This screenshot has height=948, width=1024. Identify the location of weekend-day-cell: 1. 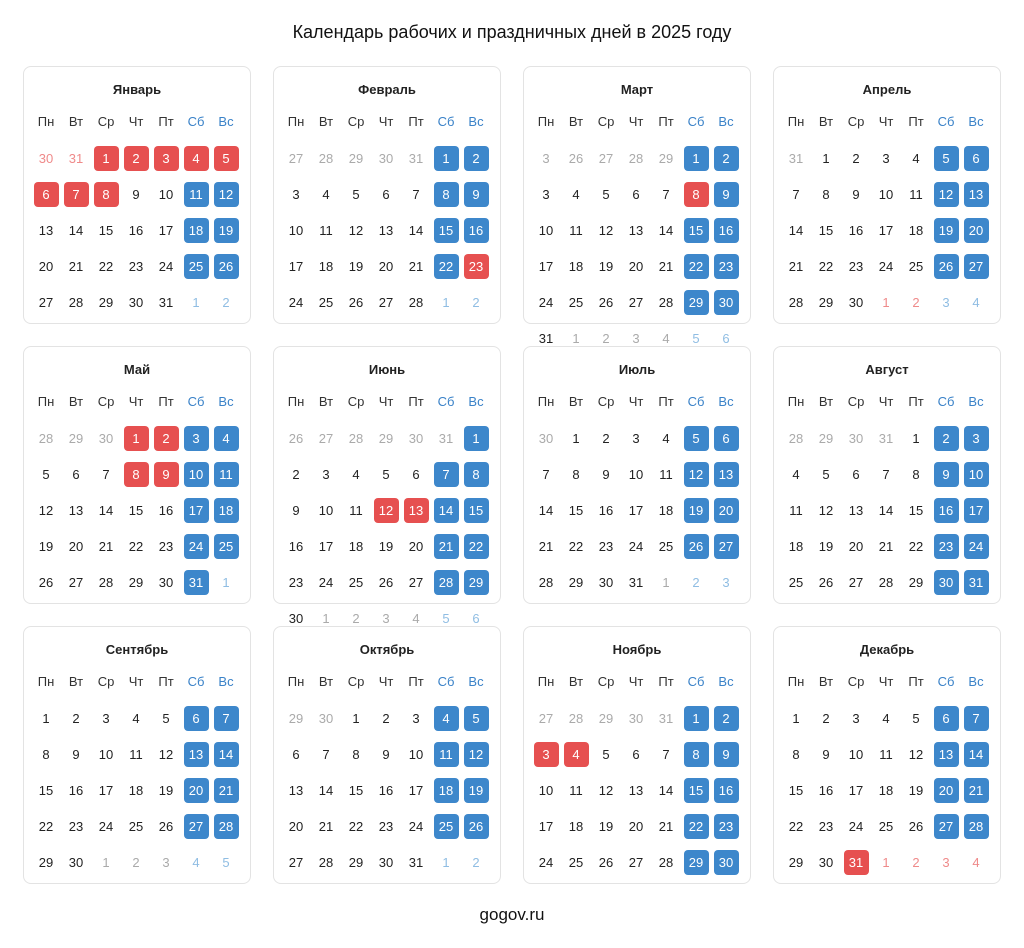
(696, 718).